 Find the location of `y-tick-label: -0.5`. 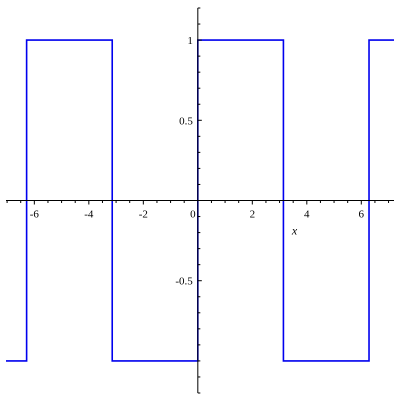

y-tick-label: -0.5 is located at coordinates (184, 282).